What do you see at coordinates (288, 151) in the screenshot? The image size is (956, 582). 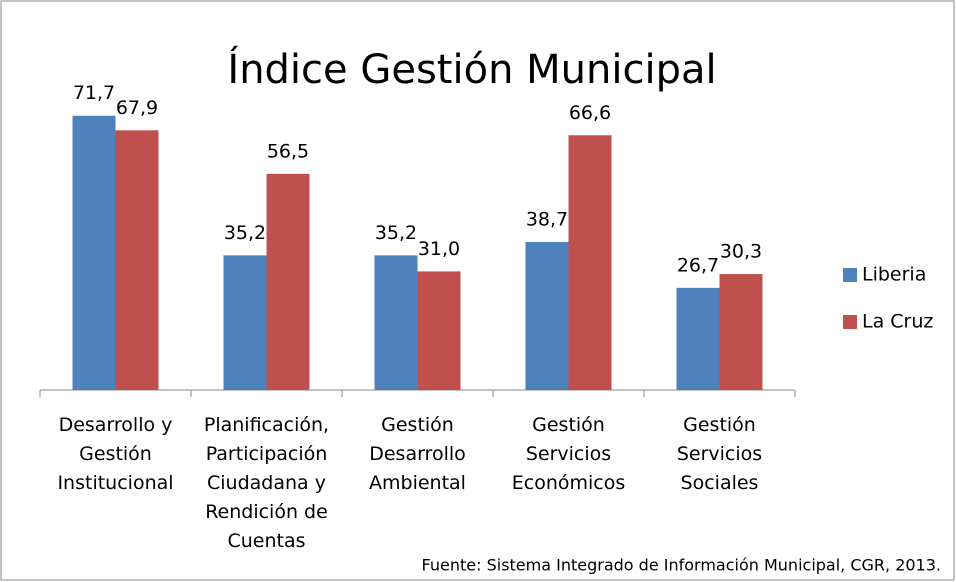 I see `value-label: 56,5` at bounding box center [288, 151].